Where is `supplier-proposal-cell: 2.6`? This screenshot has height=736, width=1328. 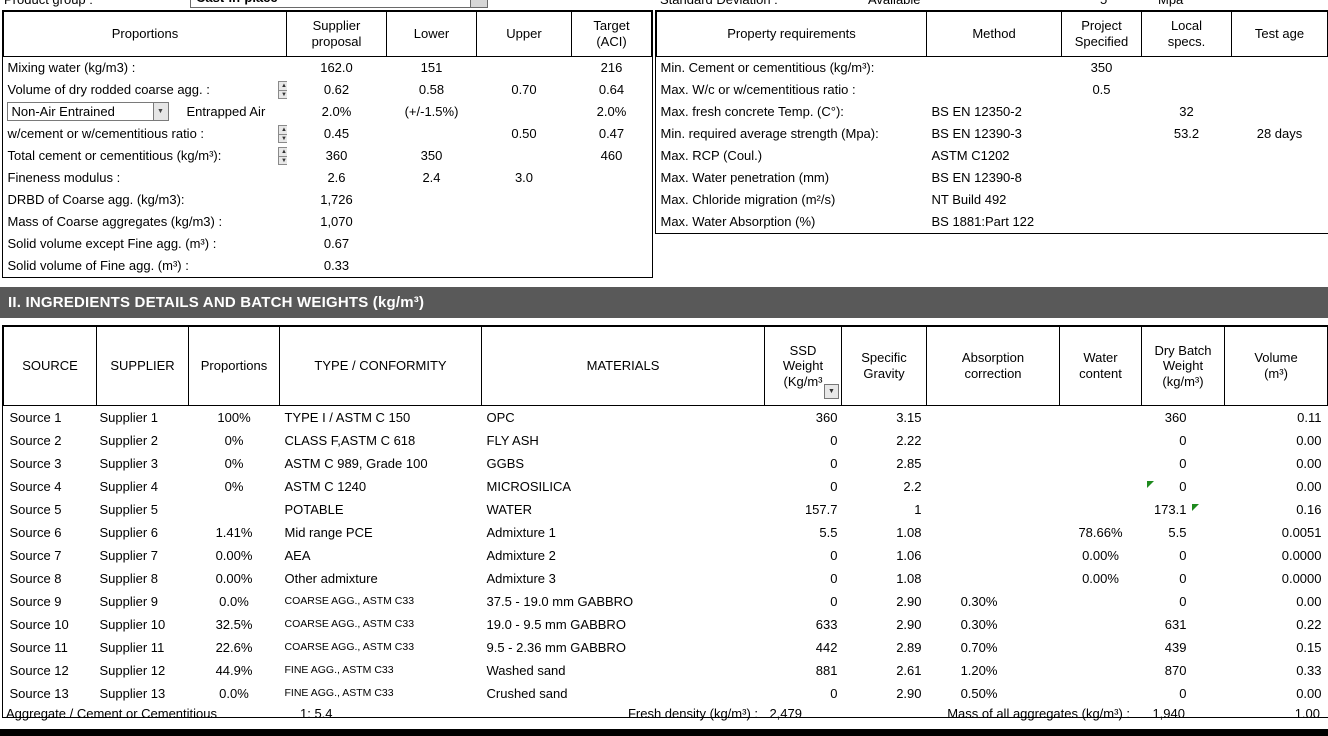 supplier-proposal-cell: 2.6 is located at coordinates (336, 177).